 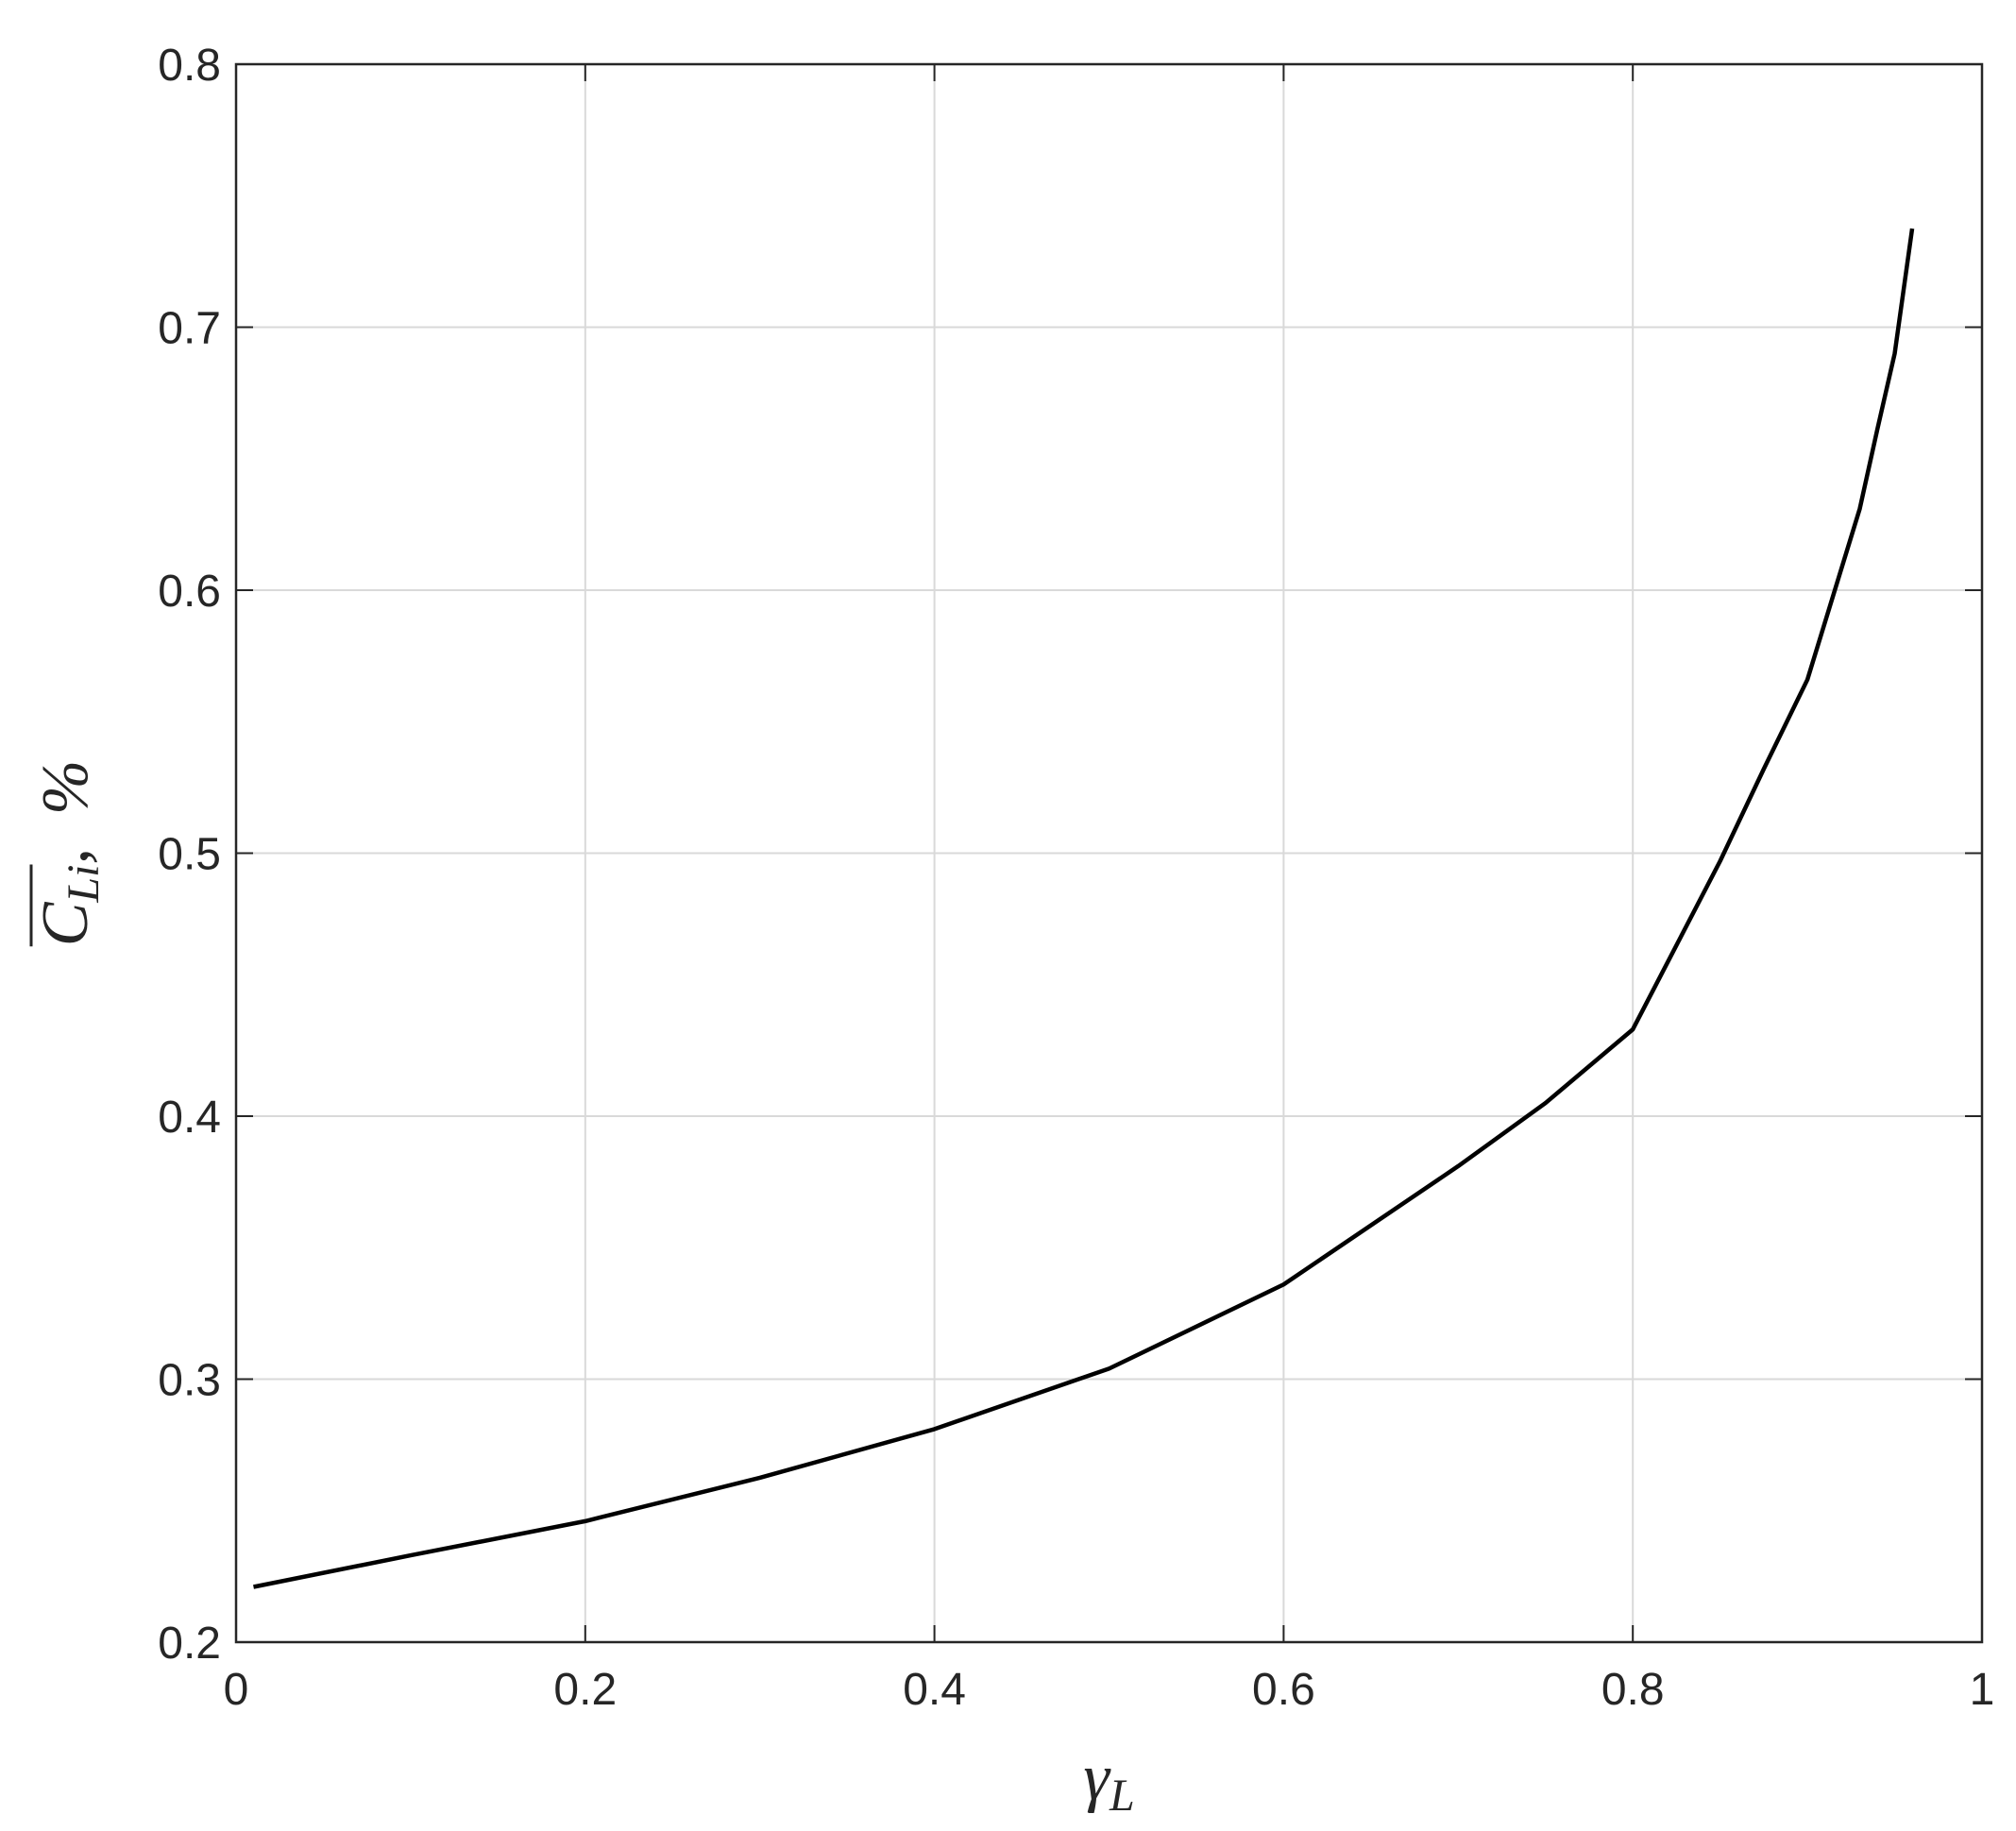 What do you see at coordinates (236, 1690) in the screenshot?
I see `x-tick-label: 0` at bounding box center [236, 1690].